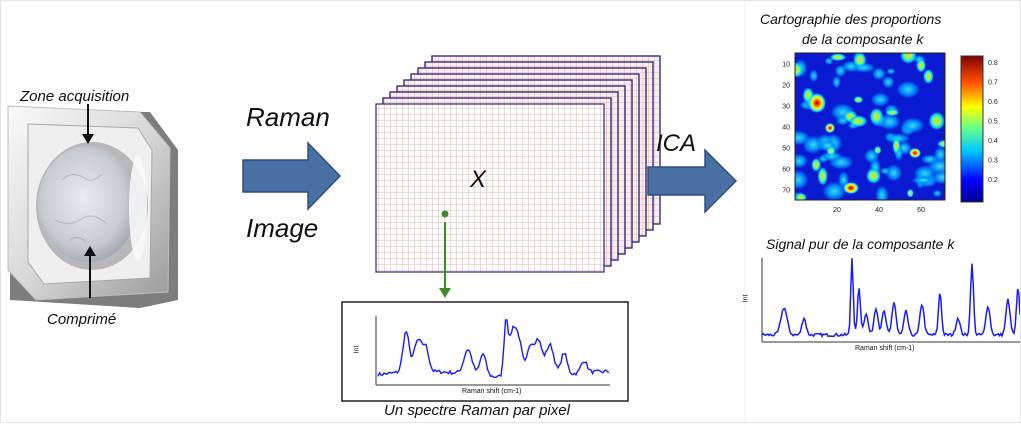  Describe the element at coordinates (490, 188) in the screenshot. I see `image-layer-front` at that location.